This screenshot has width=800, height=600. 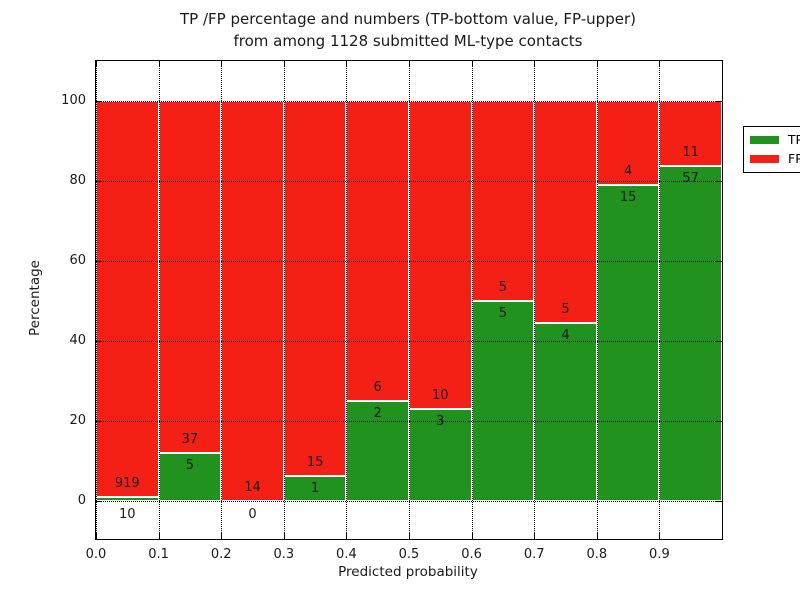 I want to click on bar-fp-count-label: 37, so click(x=190, y=440).